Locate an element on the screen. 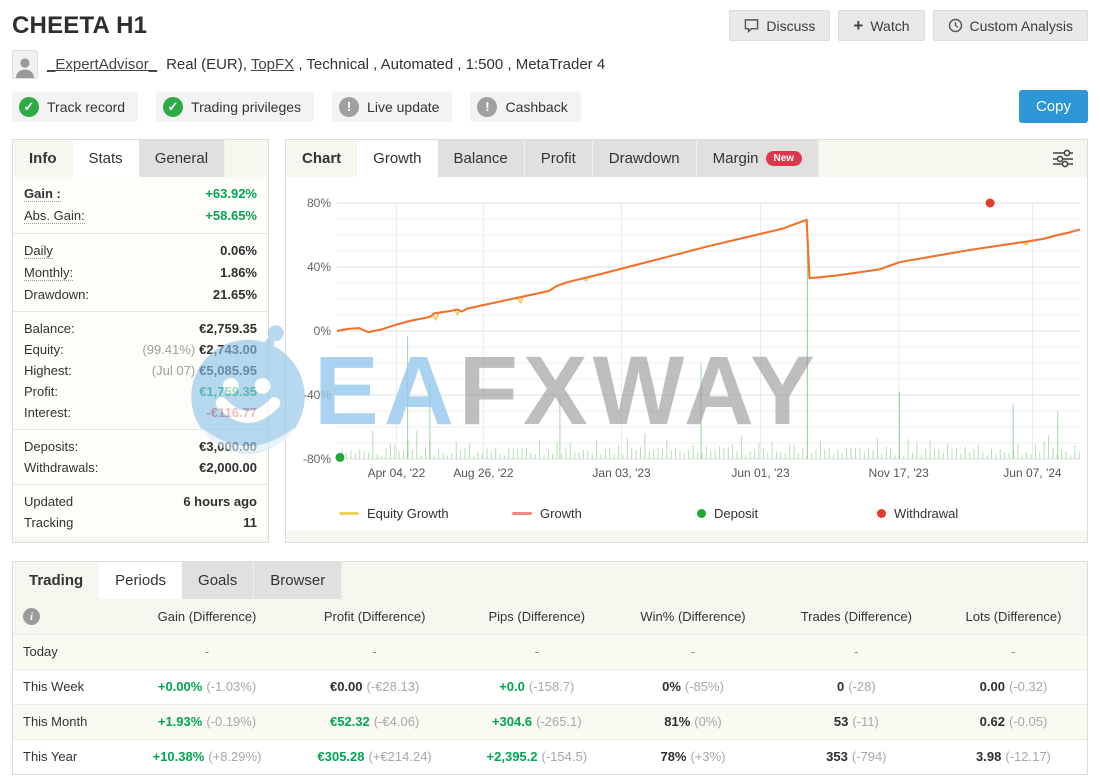 The width and height of the screenshot is (1100, 780). period-cell: €305.28 (+€214.24) is located at coordinates (374, 756).